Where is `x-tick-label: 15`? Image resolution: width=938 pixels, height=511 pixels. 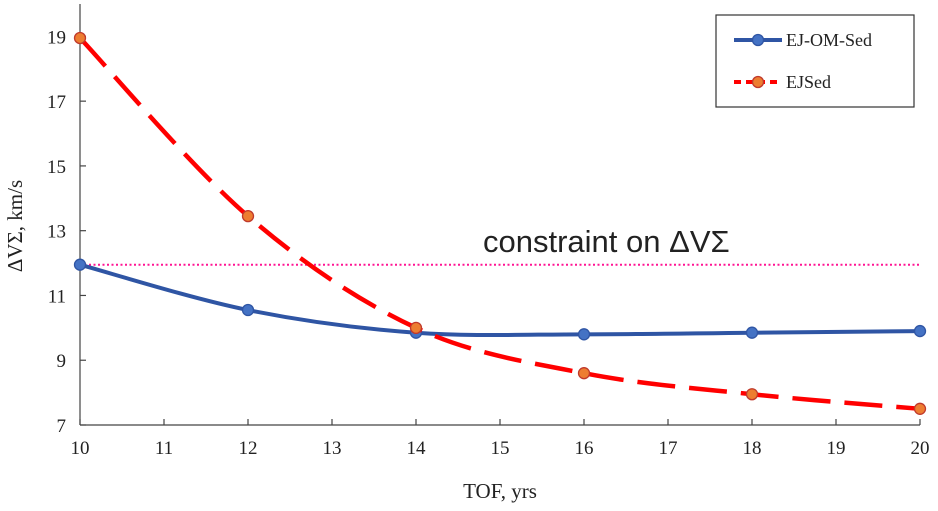
x-tick-label: 15 is located at coordinates (500, 448).